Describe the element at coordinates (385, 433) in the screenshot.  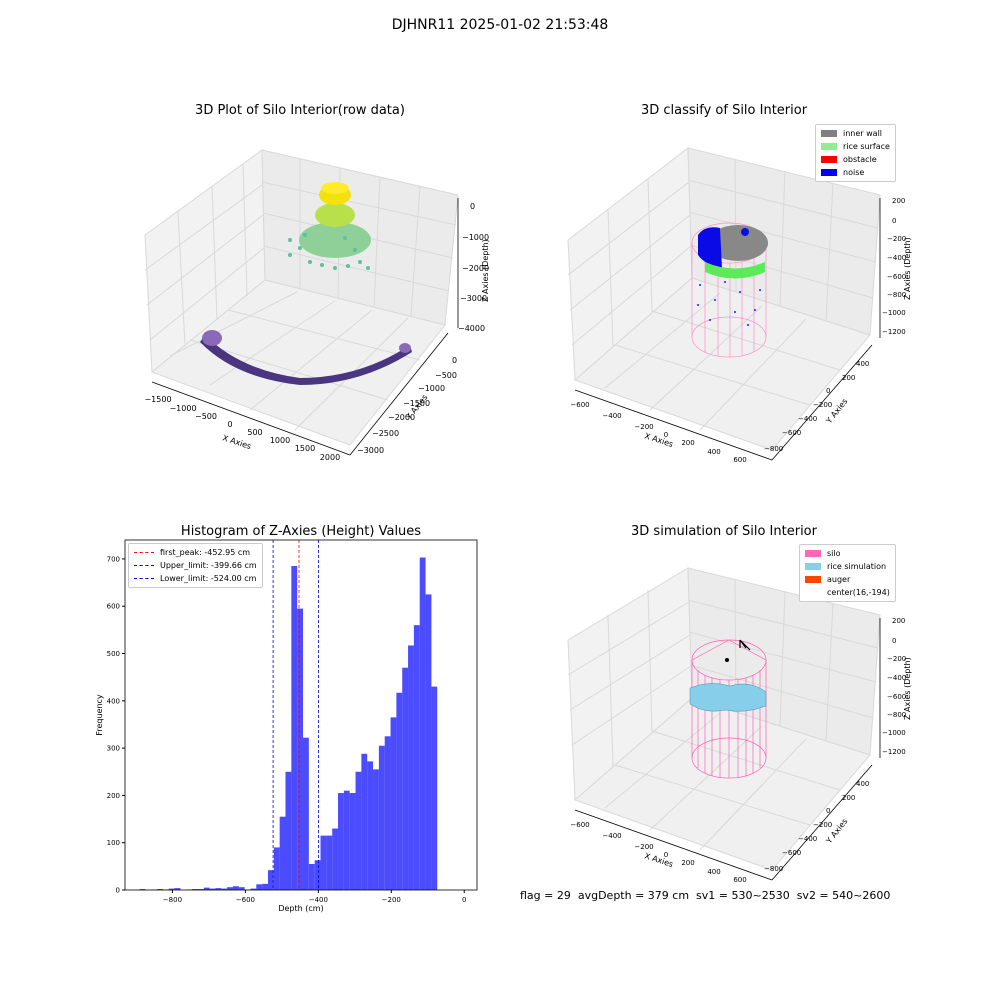
I see `panel1-ytick: −2500` at that location.